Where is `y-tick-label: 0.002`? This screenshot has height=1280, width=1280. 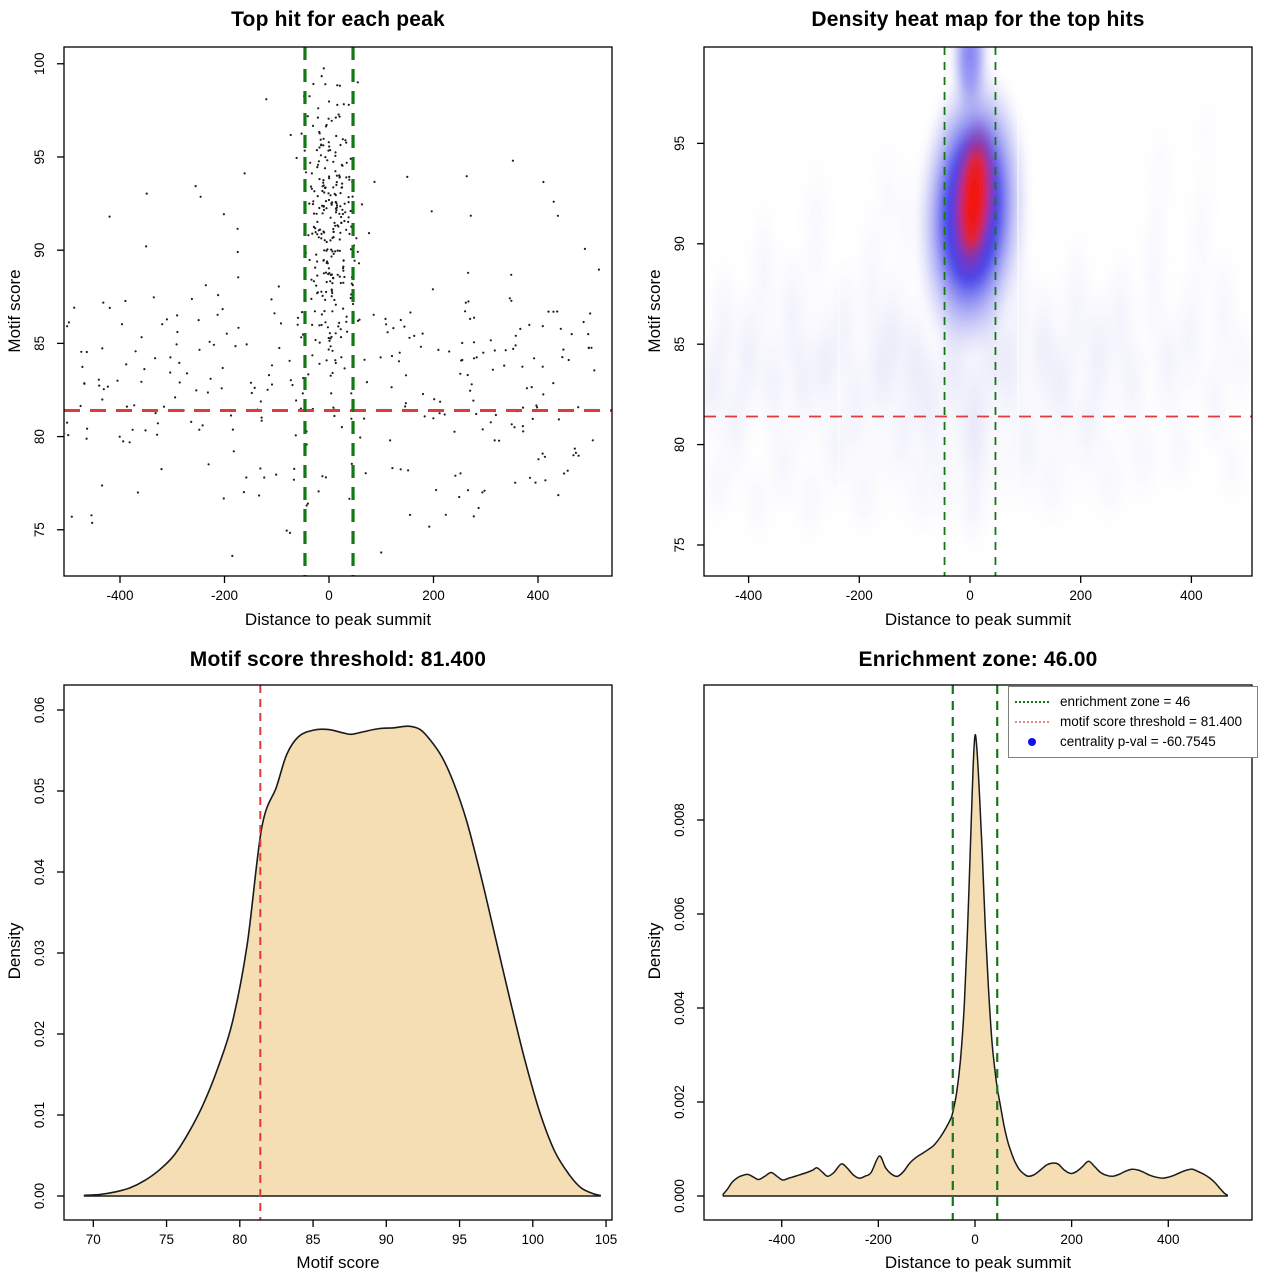 y-tick-label: 0.002 is located at coordinates (679, 1102).